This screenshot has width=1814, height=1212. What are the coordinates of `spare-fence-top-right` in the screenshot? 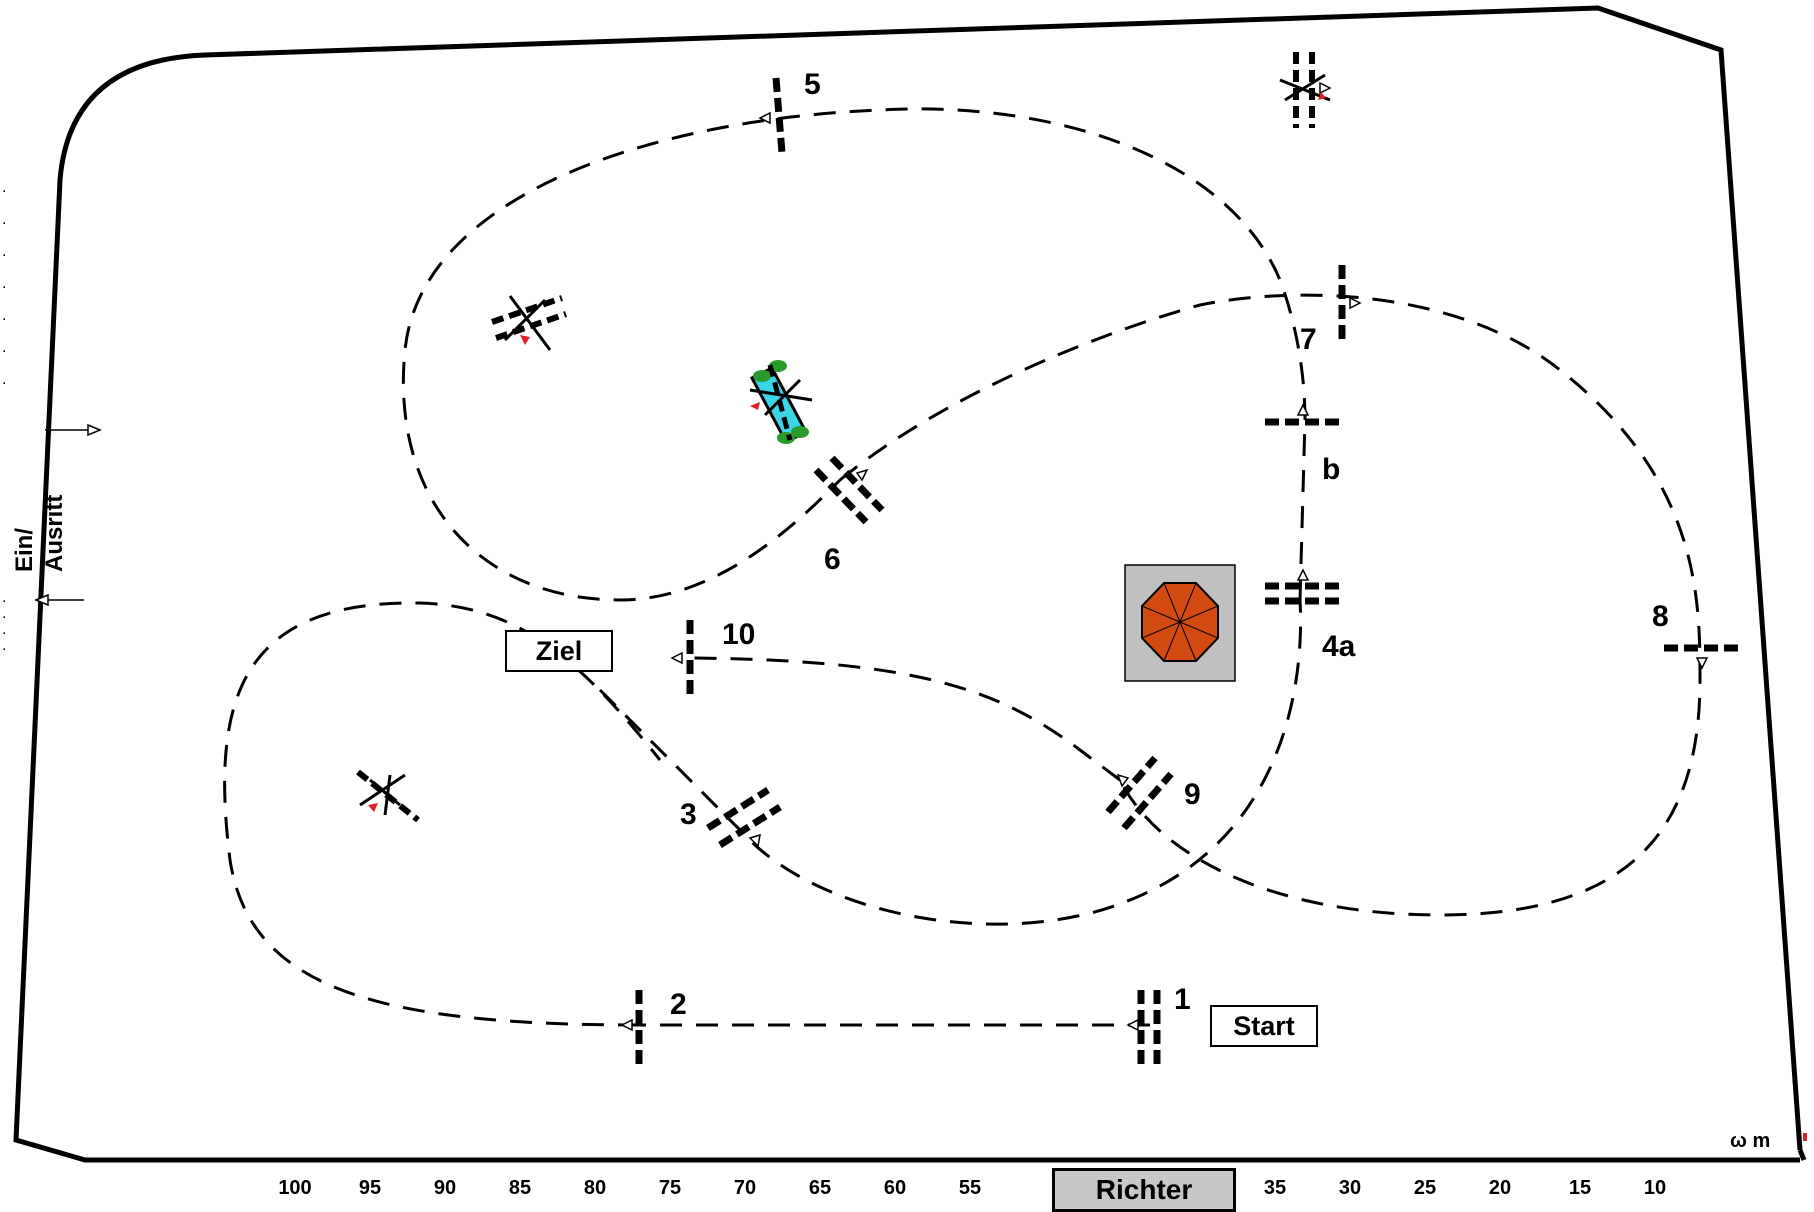 It's located at (1305, 90).